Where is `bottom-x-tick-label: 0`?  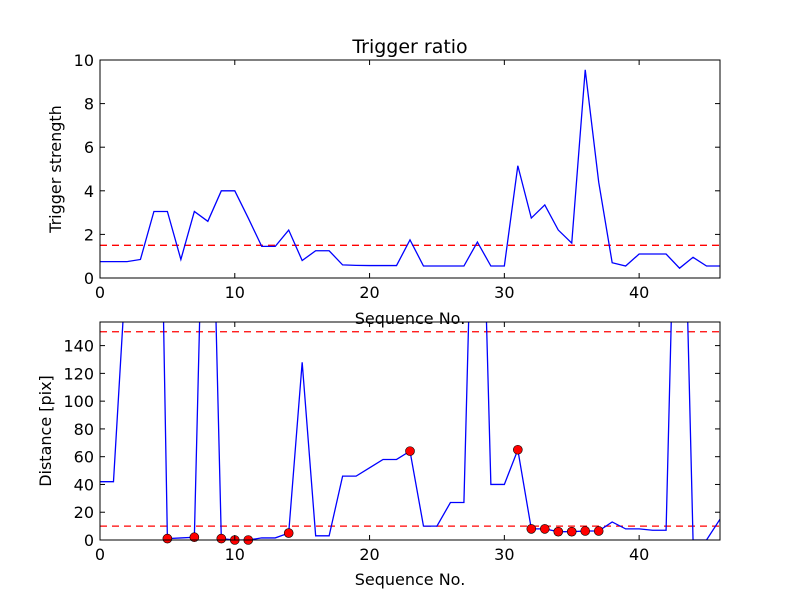 bottom-x-tick-label: 0 is located at coordinates (100, 554).